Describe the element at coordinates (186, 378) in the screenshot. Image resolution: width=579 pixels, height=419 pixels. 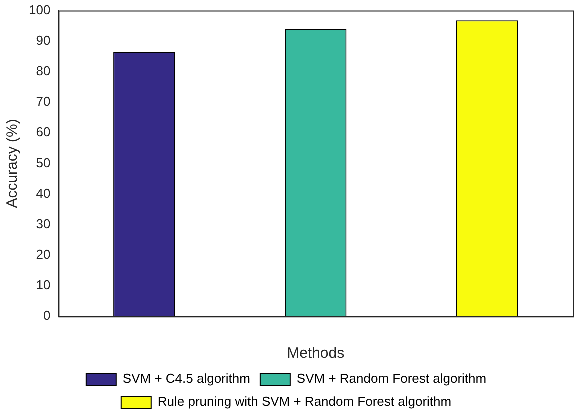
I see `legend-label: SVM + C4.5 algorithm` at that location.